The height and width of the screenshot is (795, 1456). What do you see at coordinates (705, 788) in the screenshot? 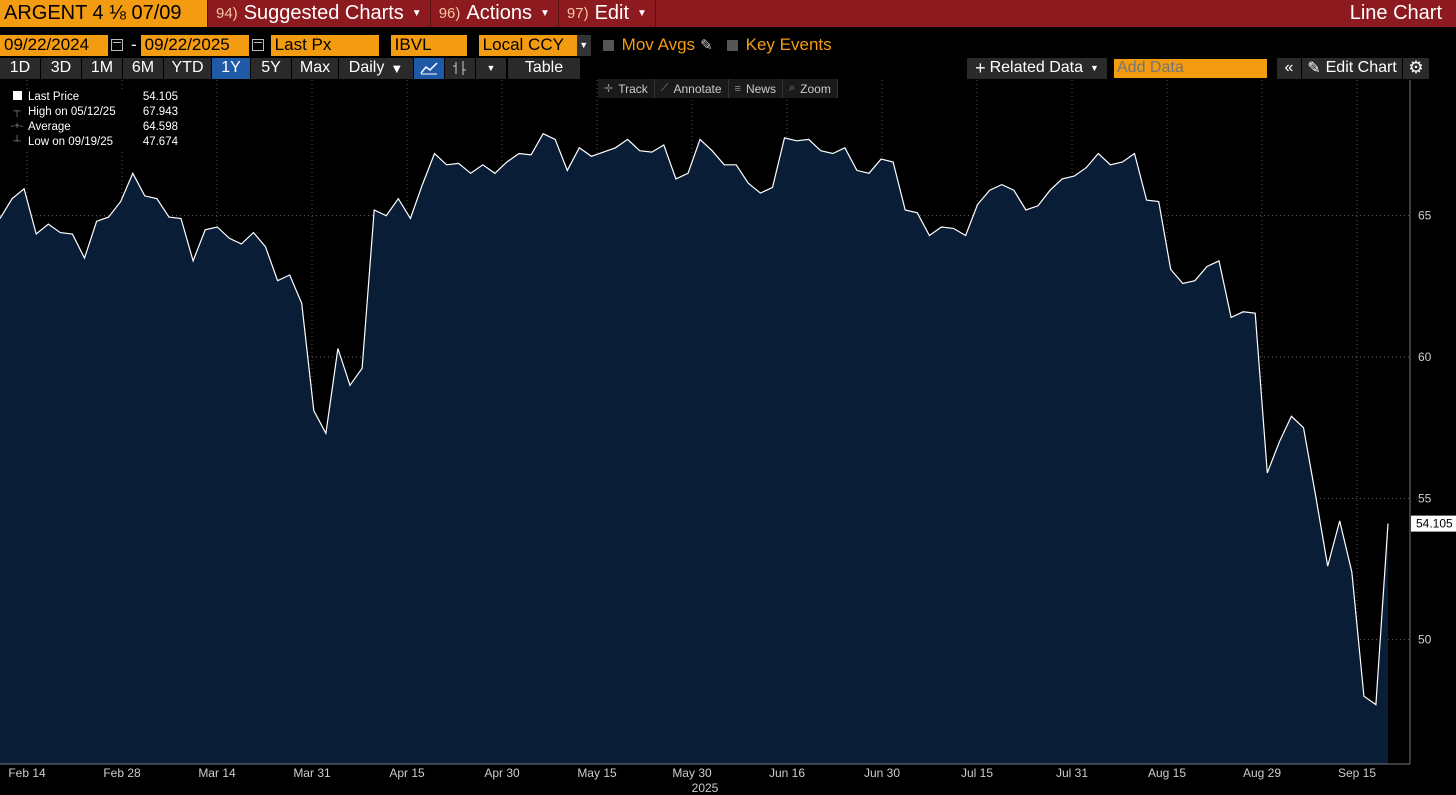
I see `x-axis-year-label: 2025` at bounding box center [705, 788].